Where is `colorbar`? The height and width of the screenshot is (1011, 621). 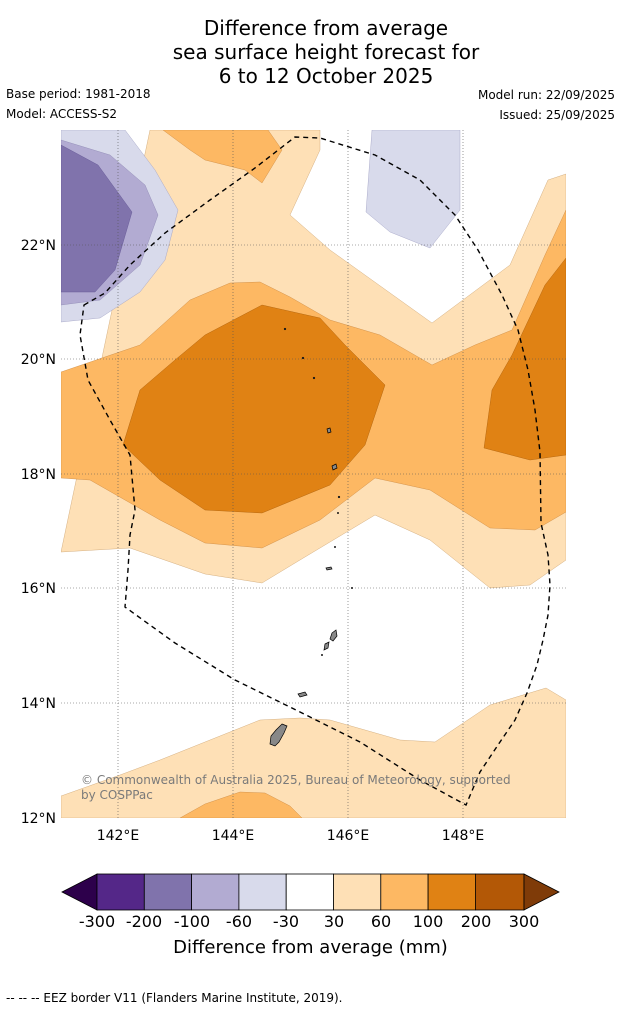
colorbar is located at coordinates (310, 892).